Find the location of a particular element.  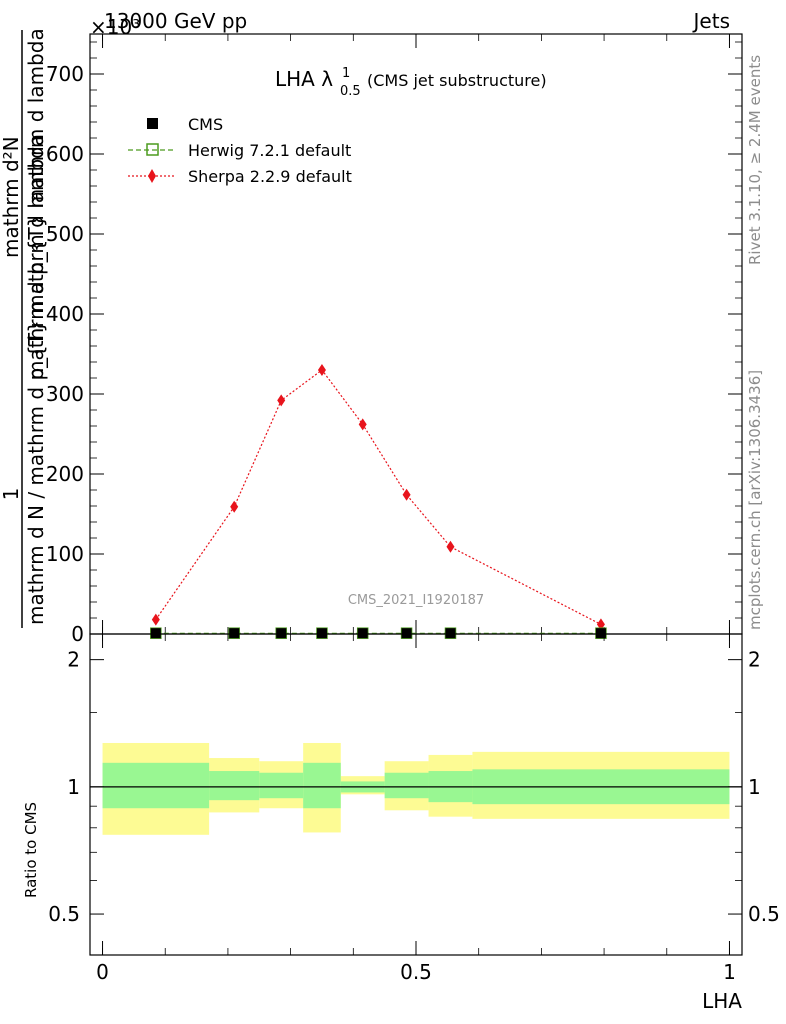

ratio-y-tick-label: 2 is located at coordinates (73, 660).